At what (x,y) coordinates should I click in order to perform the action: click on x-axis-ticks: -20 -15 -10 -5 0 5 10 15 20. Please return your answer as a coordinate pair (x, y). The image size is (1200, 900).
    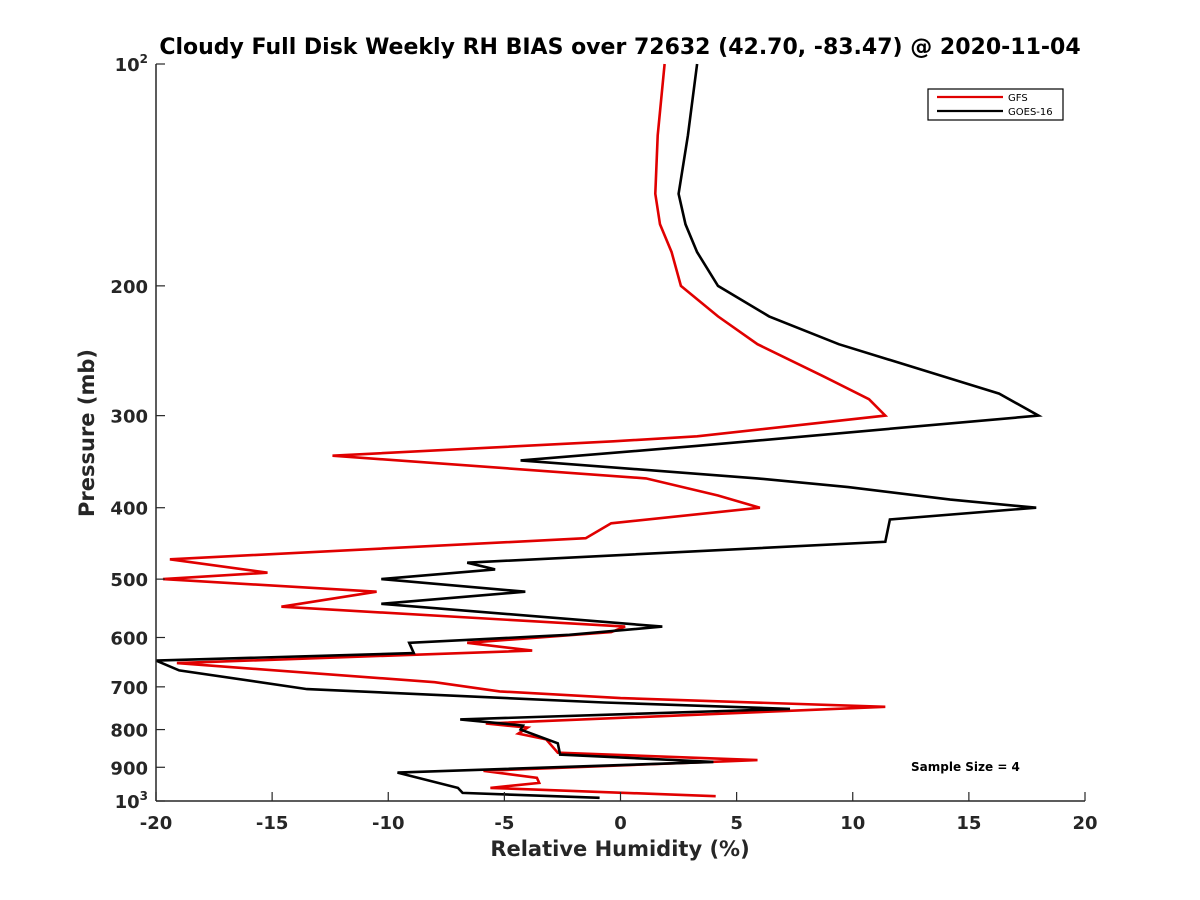
    Looking at the image, I should click on (619, 813).